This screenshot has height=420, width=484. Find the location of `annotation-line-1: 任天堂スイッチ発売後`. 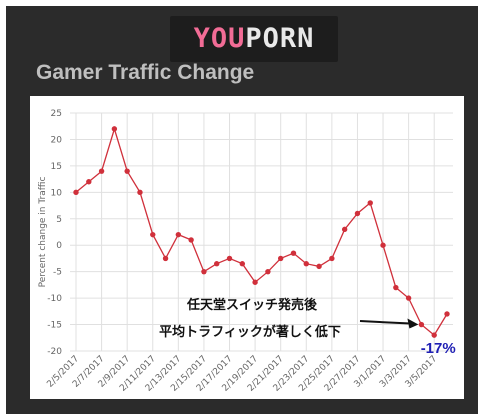

annotation-line-1: 任天堂スイッチ発売後 is located at coordinates (252, 305).